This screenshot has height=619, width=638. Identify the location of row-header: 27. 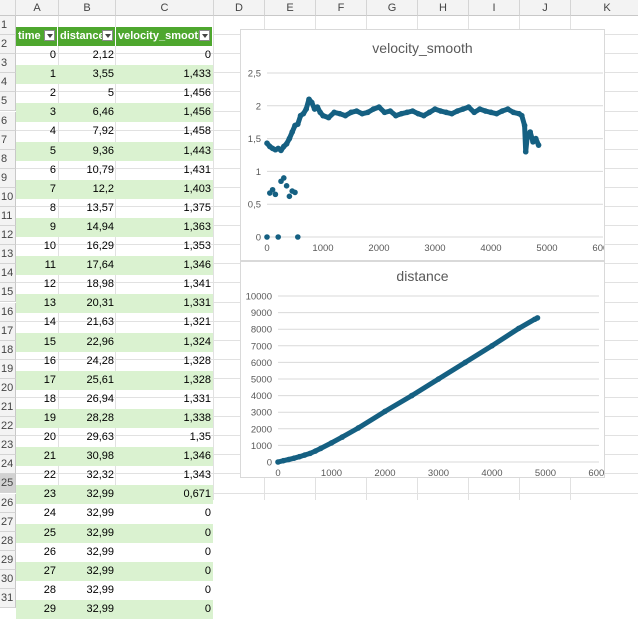
(8, 522).